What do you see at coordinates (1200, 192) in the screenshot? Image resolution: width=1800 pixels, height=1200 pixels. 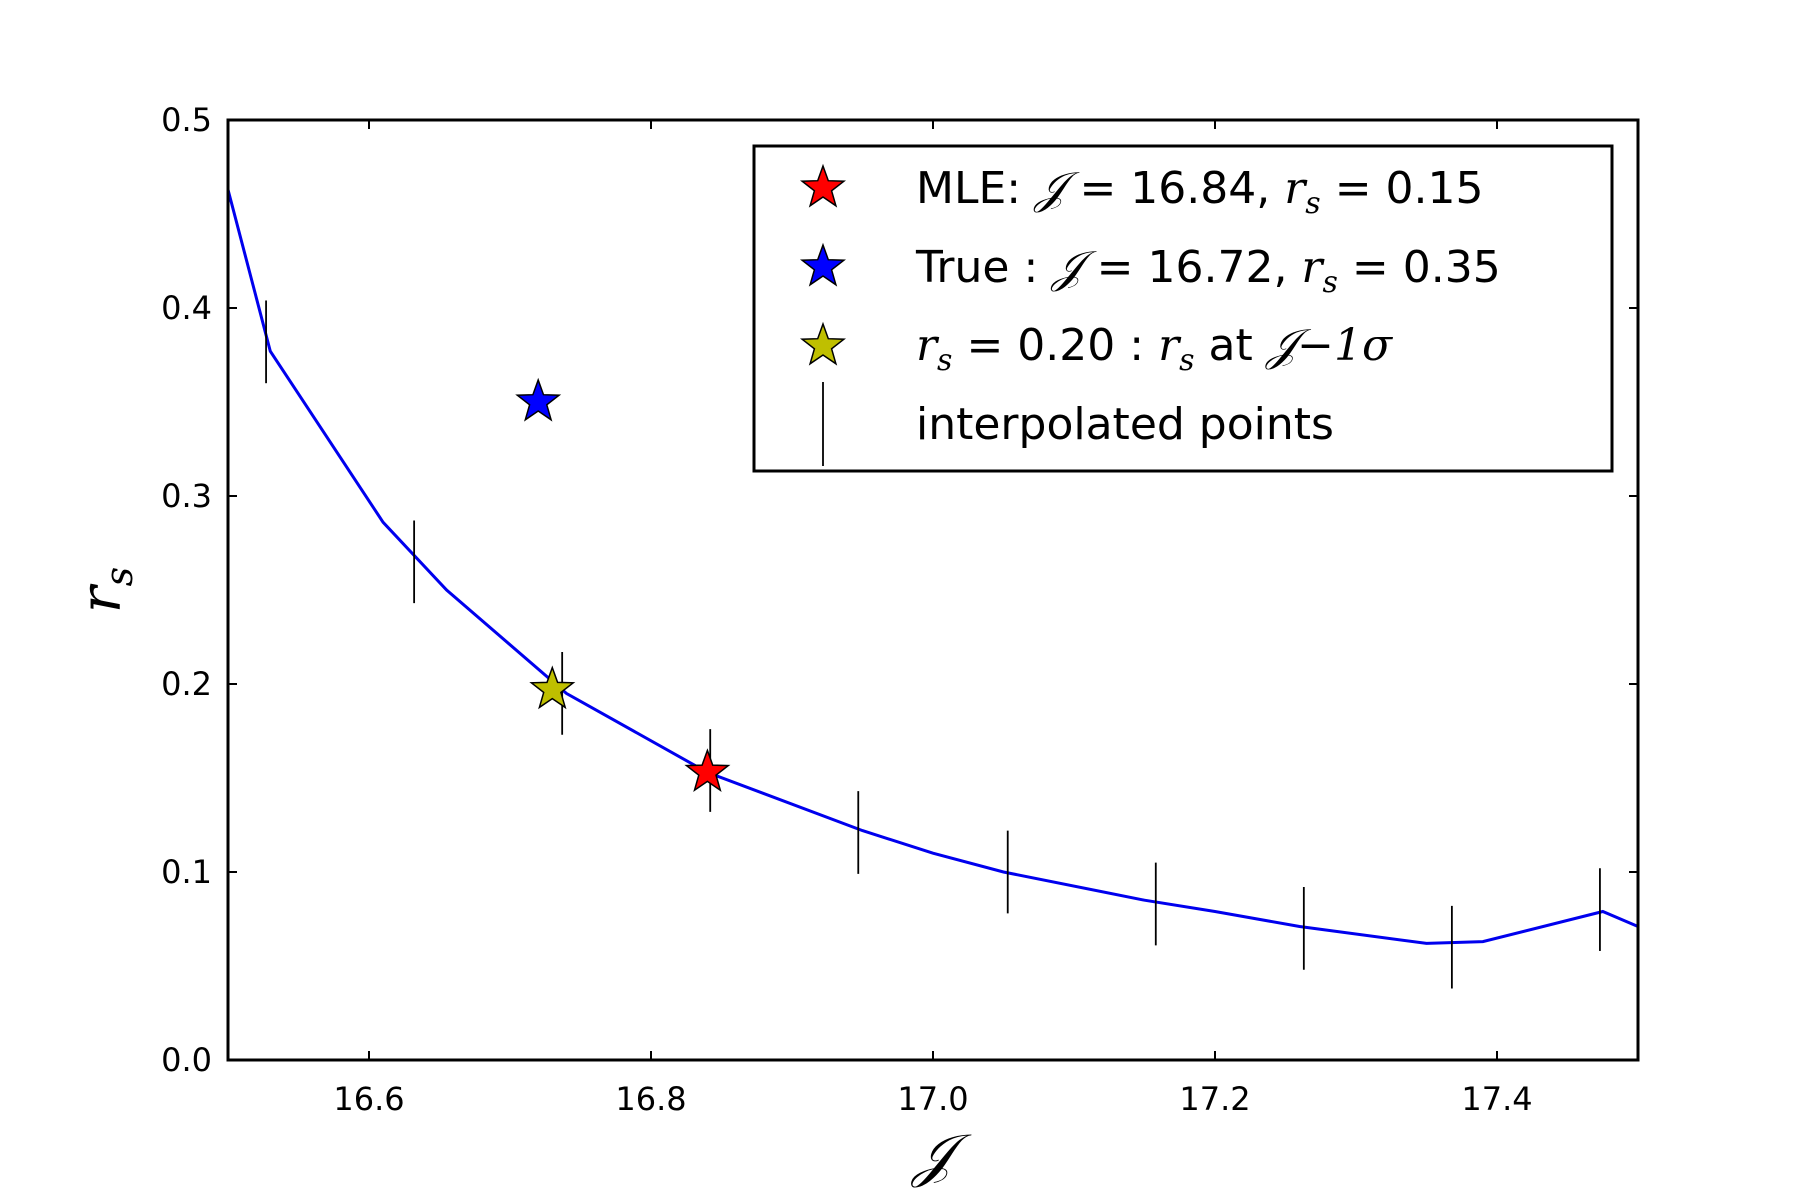 I see `svg-text: MLE: 𝒥 = 16.84, rs = 0.15` at bounding box center [1200, 192].